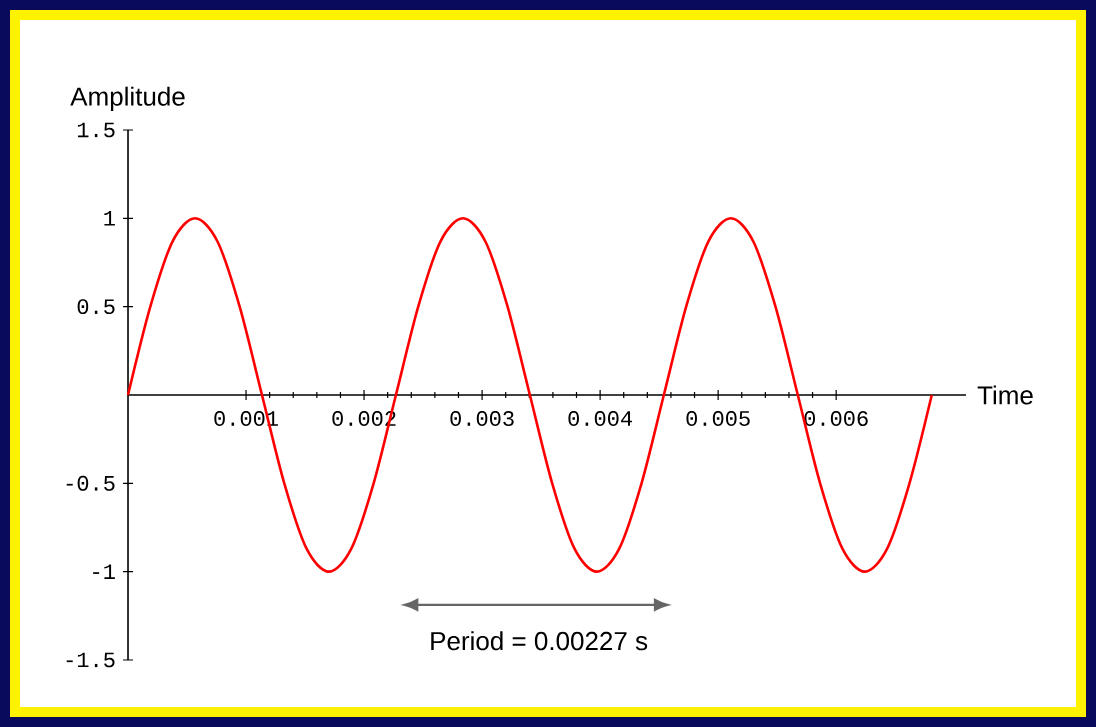  Describe the element at coordinates (109, 218) in the screenshot. I see `y-tick-label: 1` at that location.